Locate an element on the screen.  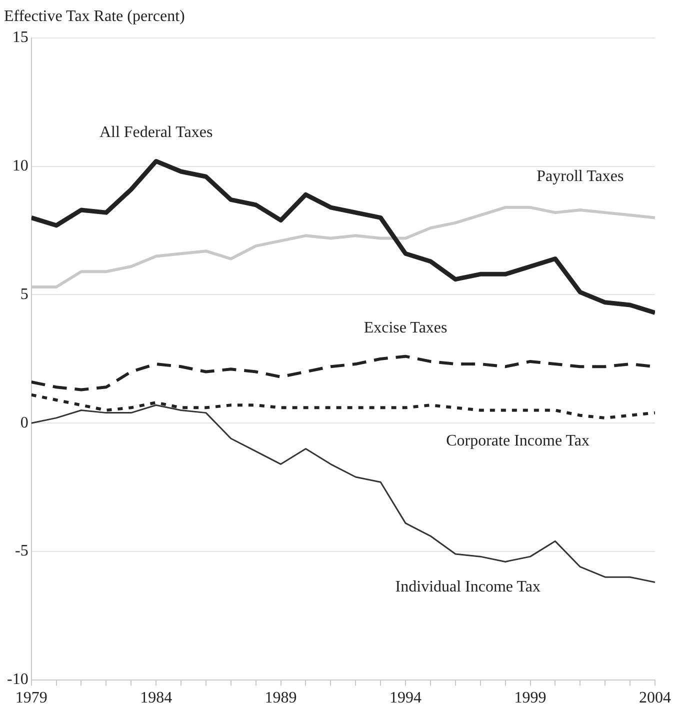
y-tick-label: 15 is located at coordinates (20, 37).